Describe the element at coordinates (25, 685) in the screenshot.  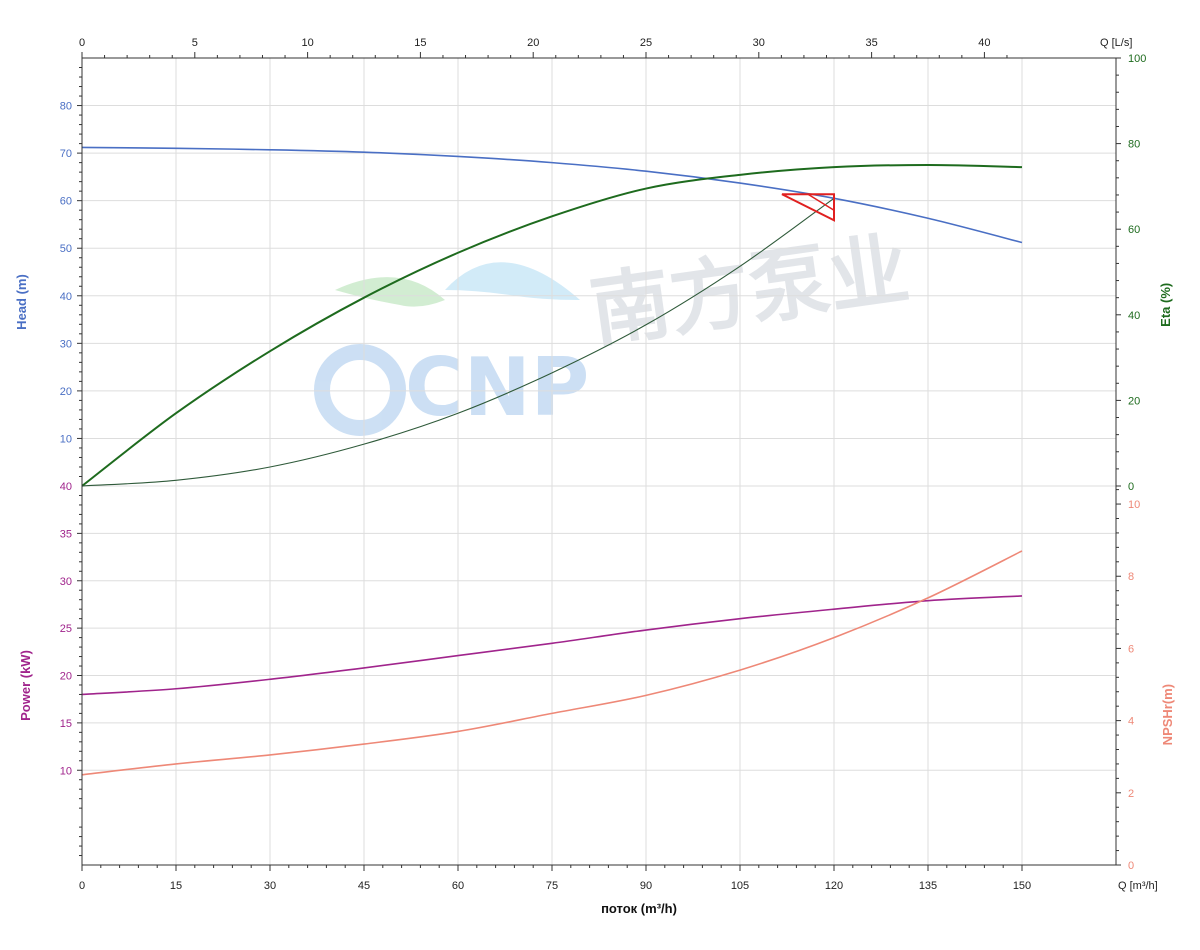
I see `power-axis-title: Power (kW)` at that location.